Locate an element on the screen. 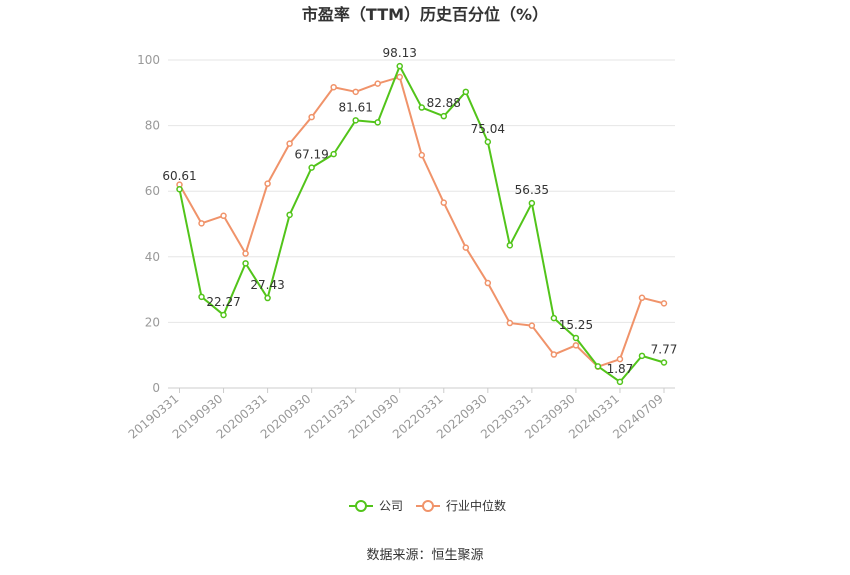  data-label: 56.35 is located at coordinates (532, 190).